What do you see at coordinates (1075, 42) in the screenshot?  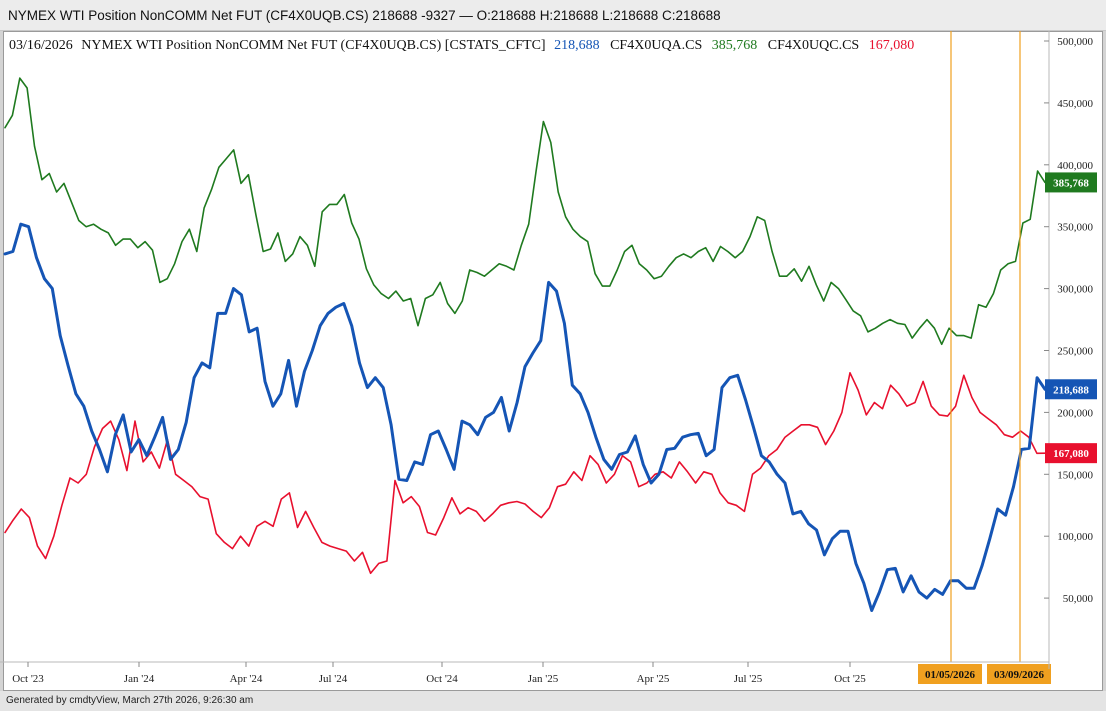 I see `y-tick-label: 500,000` at bounding box center [1075, 42].